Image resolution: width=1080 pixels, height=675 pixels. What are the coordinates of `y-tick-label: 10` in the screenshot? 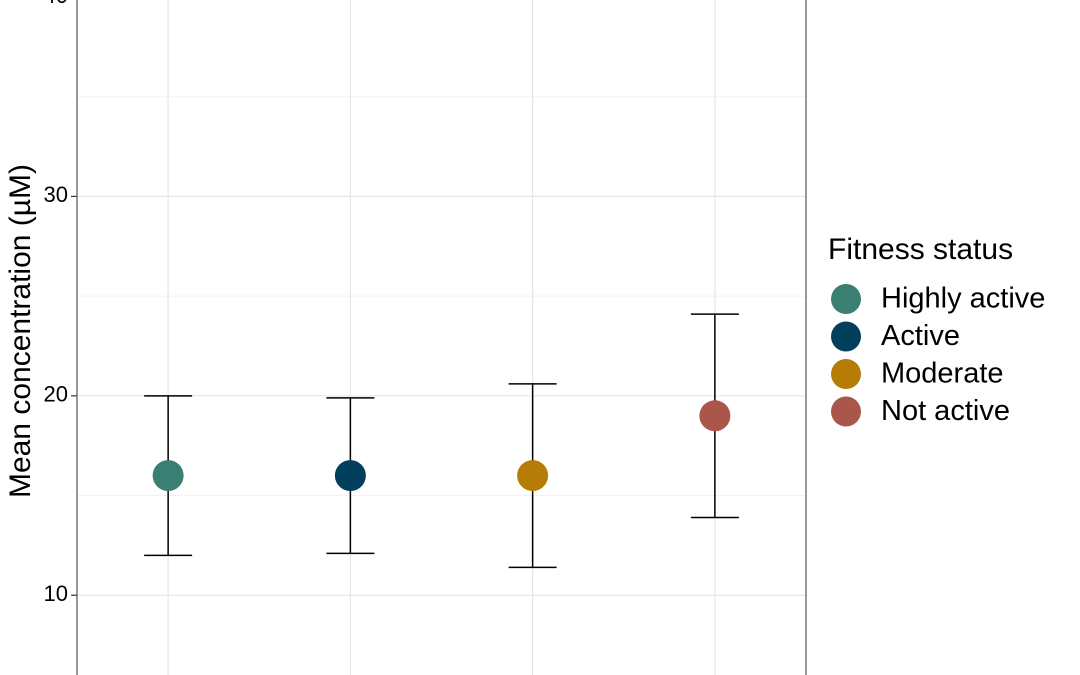 It's located at (56, 593).